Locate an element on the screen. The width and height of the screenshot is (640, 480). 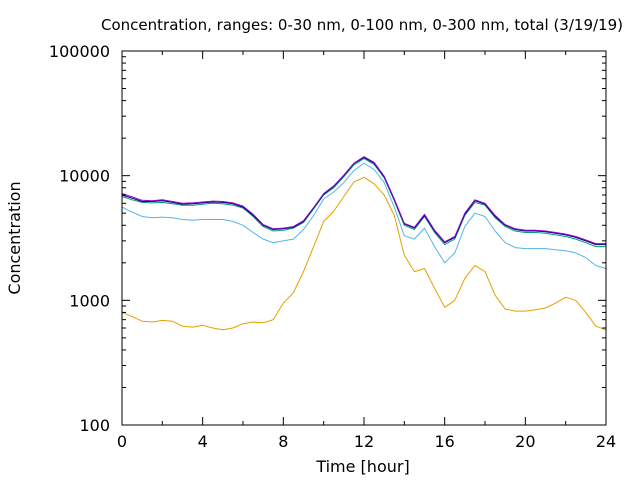
y-tick-label: 10000 is located at coordinates (84, 176).